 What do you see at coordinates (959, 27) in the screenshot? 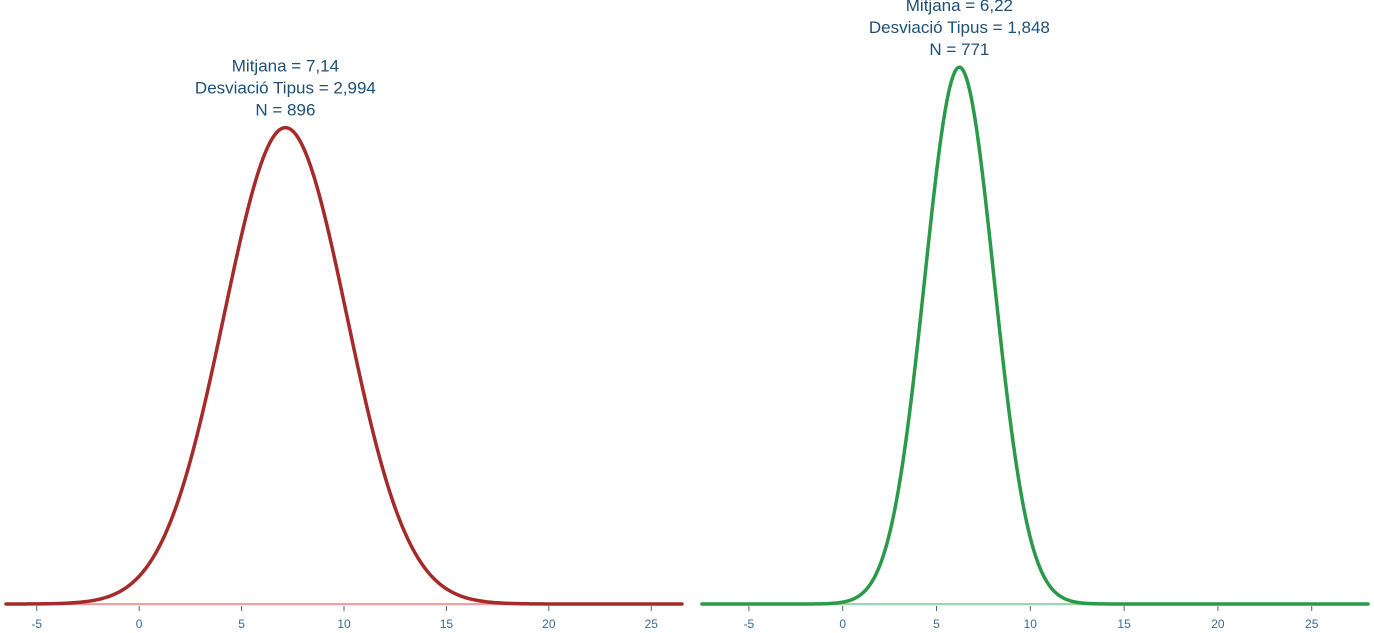
I see `stats-annotation-line: Desviació Tipus = 1,848` at bounding box center [959, 27].